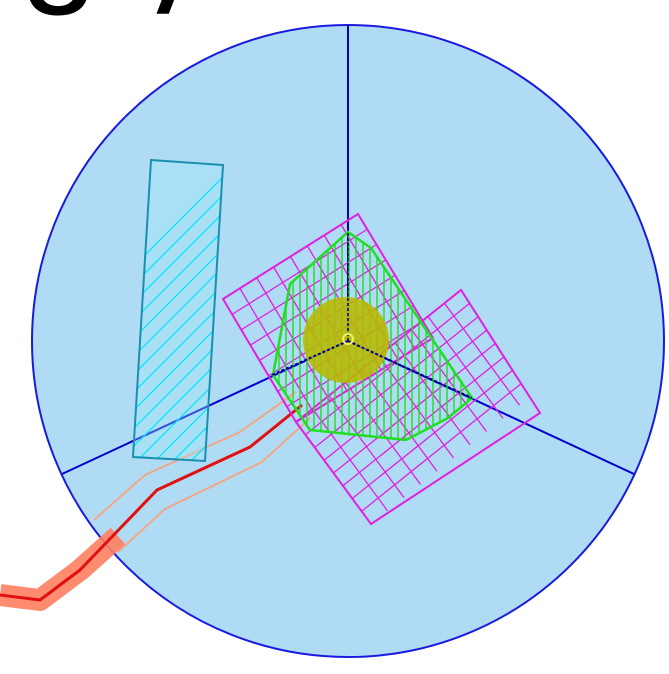 The width and height of the screenshot is (669, 674). I want to click on cyan-hatched-rect, so click(178, 310).